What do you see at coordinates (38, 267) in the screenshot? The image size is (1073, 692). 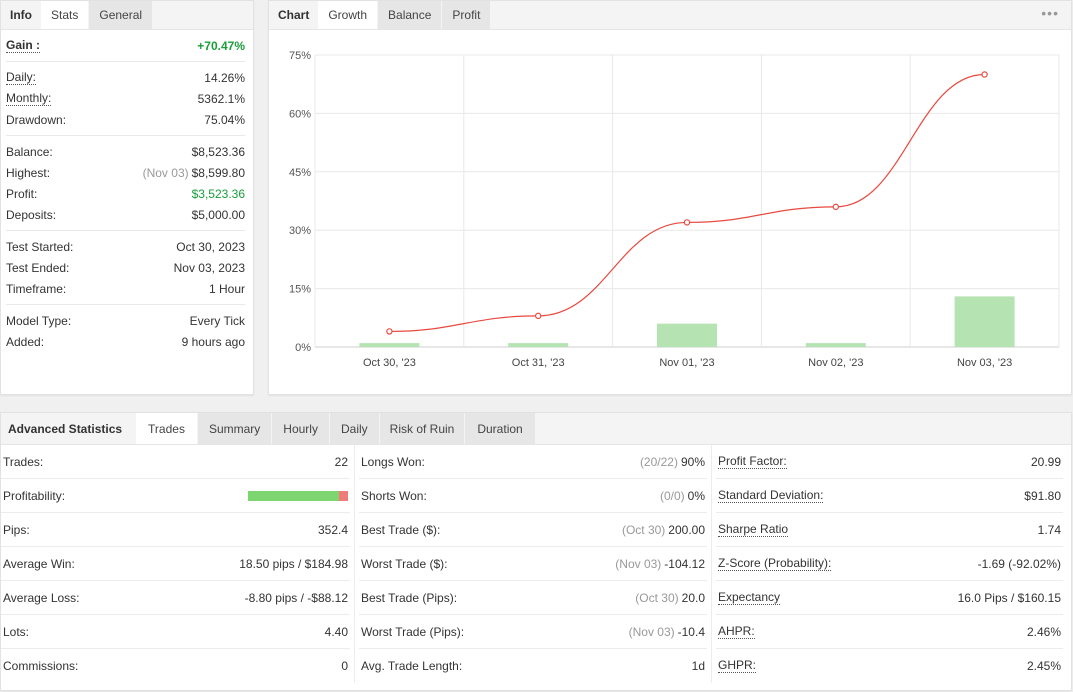 I see `test-ended-label: Test Ended:` at bounding box center [38, 267].